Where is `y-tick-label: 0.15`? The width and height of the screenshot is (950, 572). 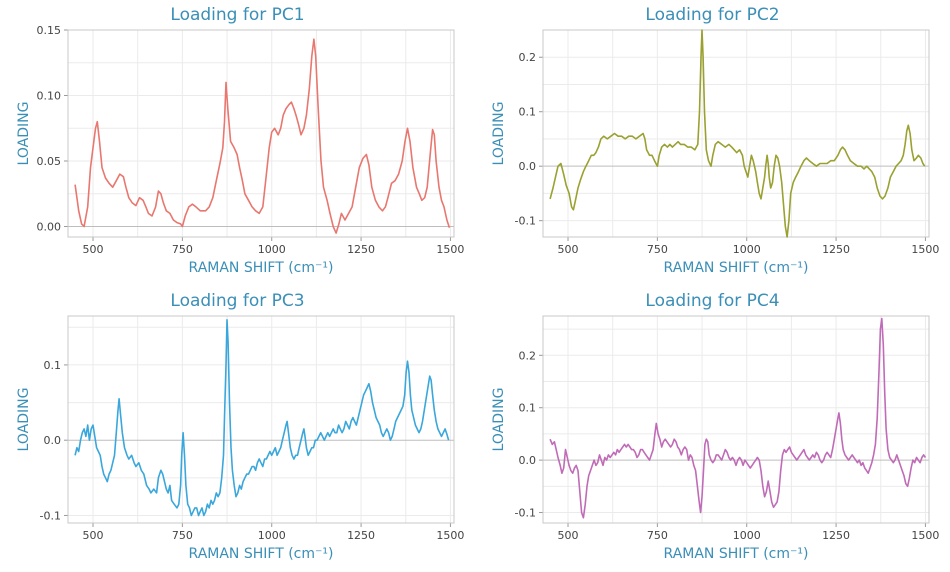 y-tick-label: 0.15 is located at coordinates (49, 30).